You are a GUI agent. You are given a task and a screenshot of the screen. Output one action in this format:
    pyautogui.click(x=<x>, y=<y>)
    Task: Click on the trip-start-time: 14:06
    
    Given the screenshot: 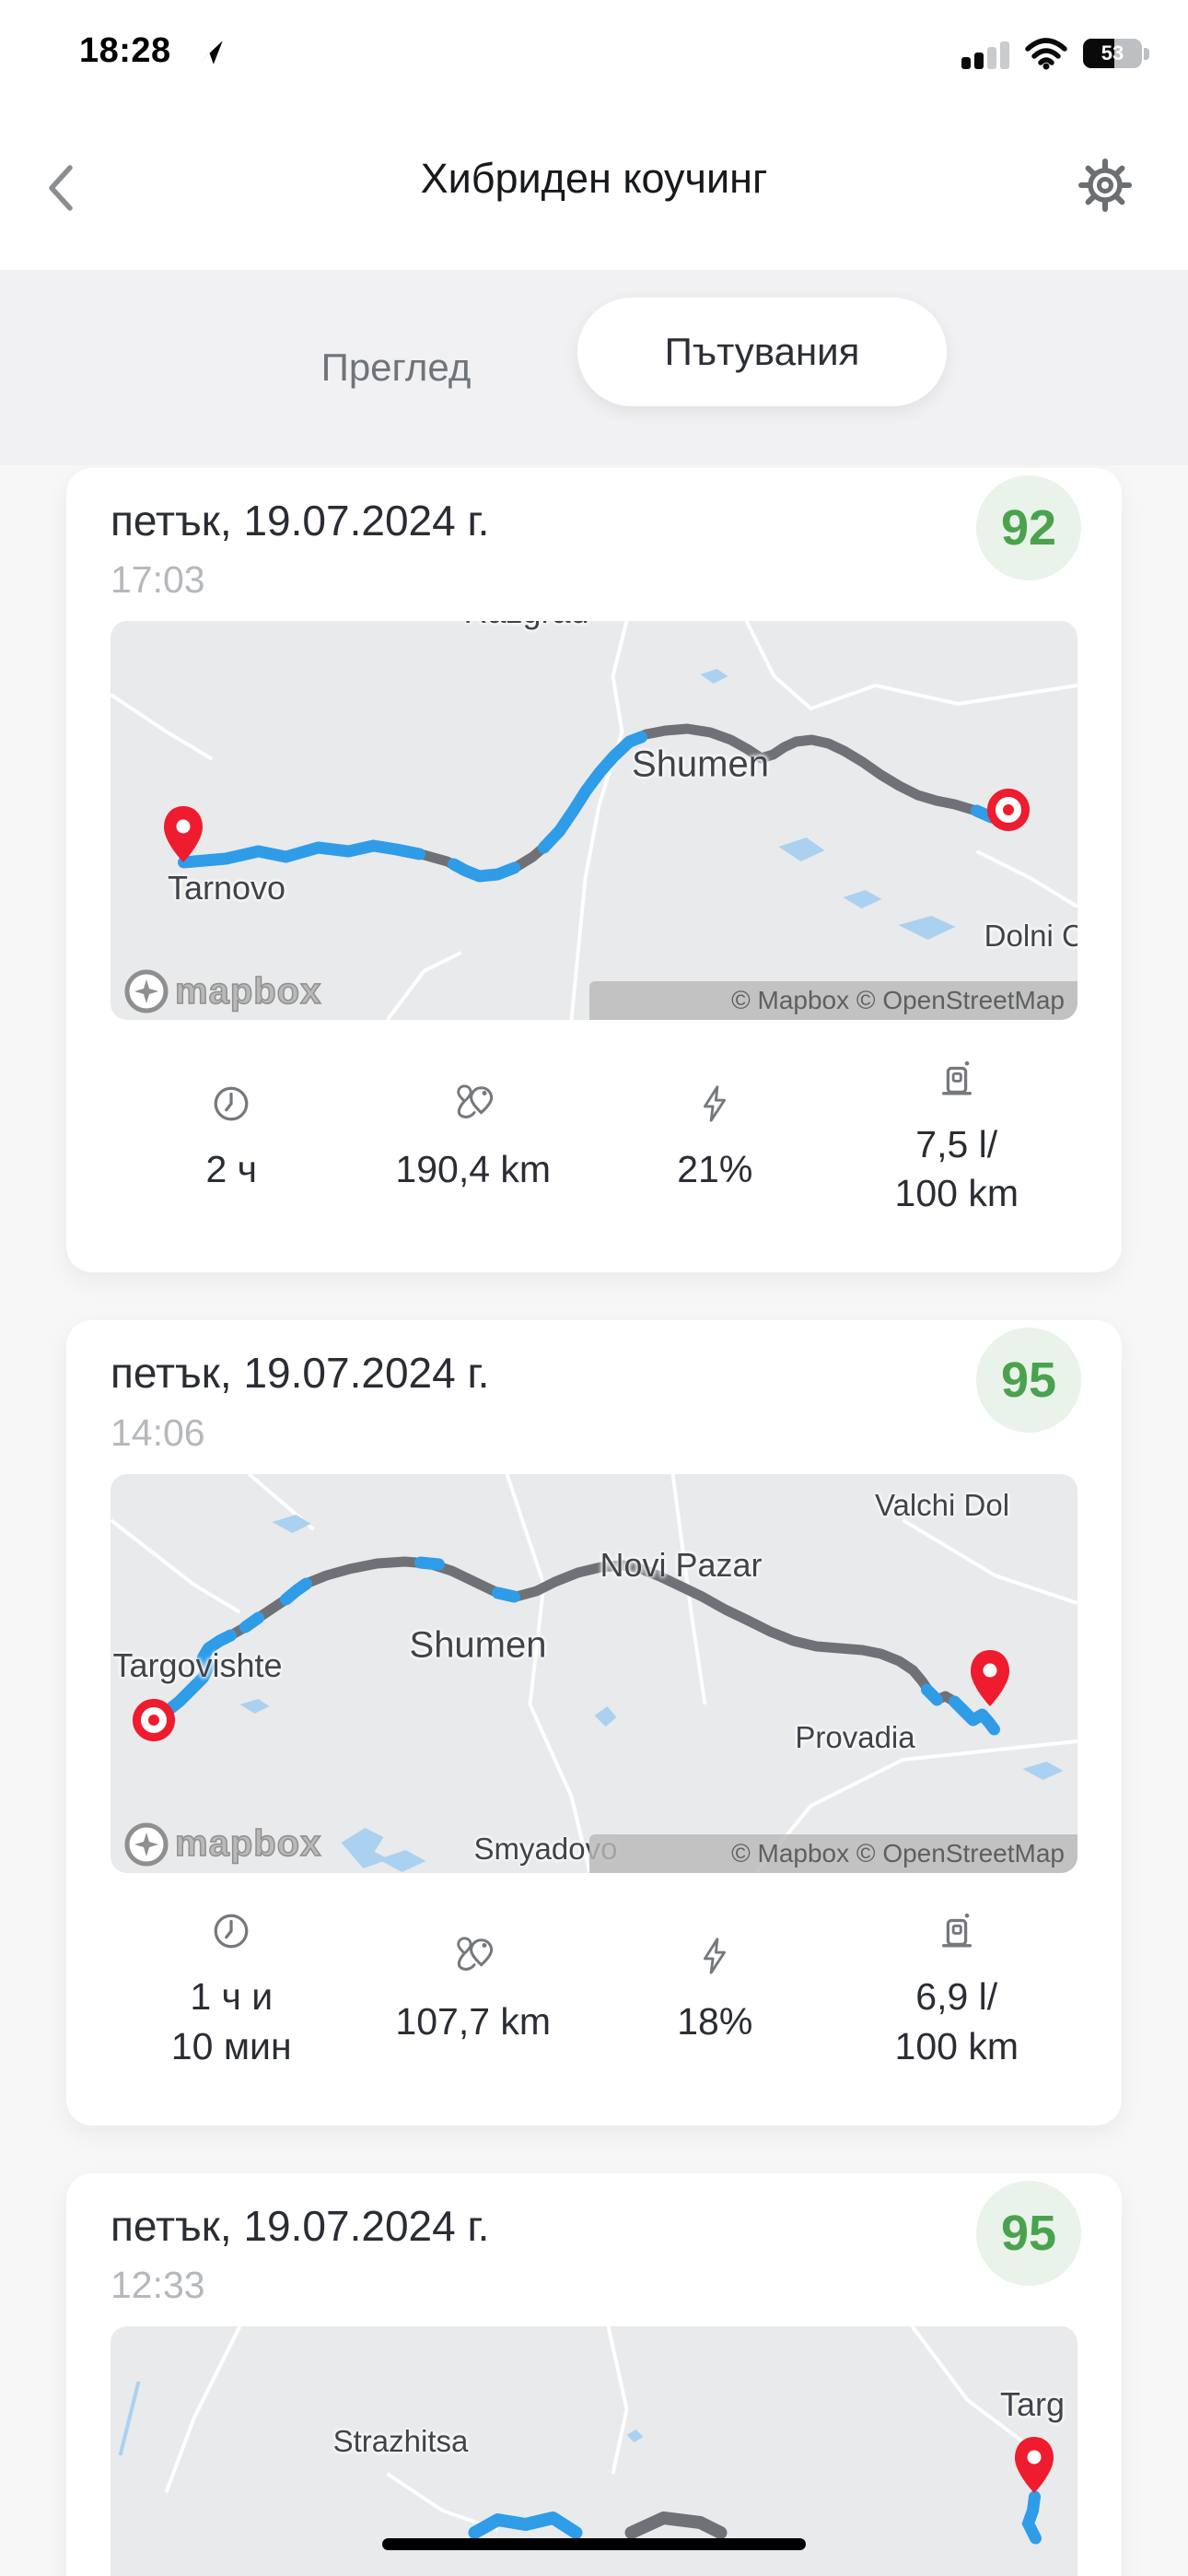 What is the action you would take?
    pyautogui.click(x=158, y=1432)
    